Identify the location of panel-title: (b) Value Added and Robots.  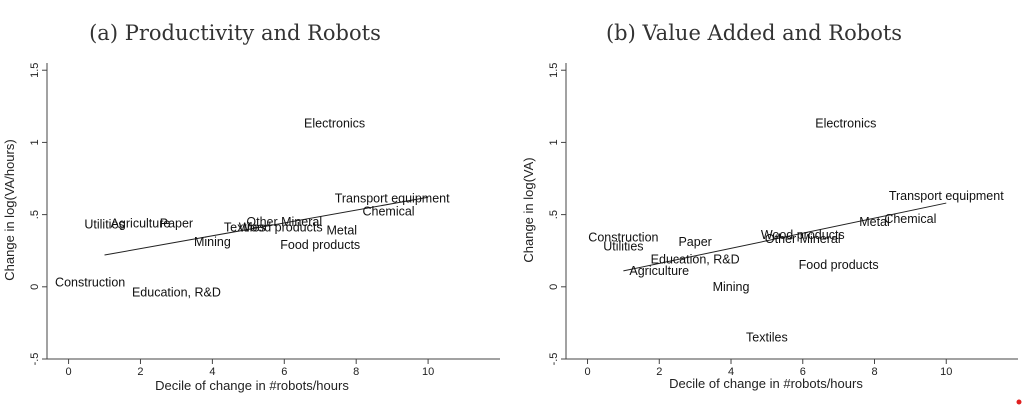
(754, 33).